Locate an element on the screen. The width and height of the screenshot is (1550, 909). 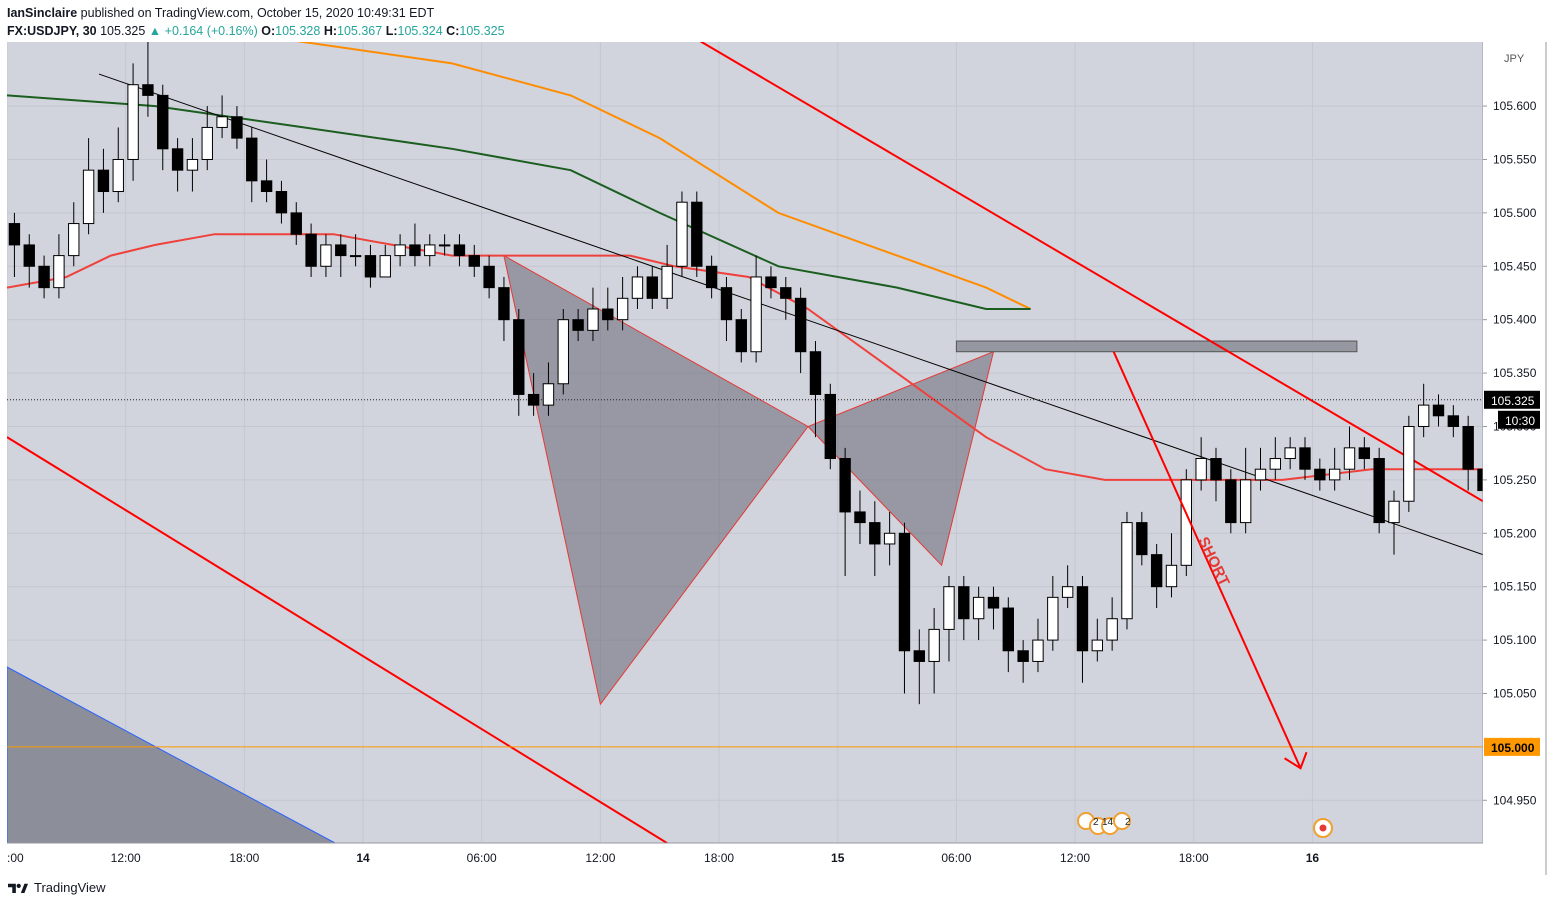
y-tick-label: 105.350 is located at coordinates (1515, 373).